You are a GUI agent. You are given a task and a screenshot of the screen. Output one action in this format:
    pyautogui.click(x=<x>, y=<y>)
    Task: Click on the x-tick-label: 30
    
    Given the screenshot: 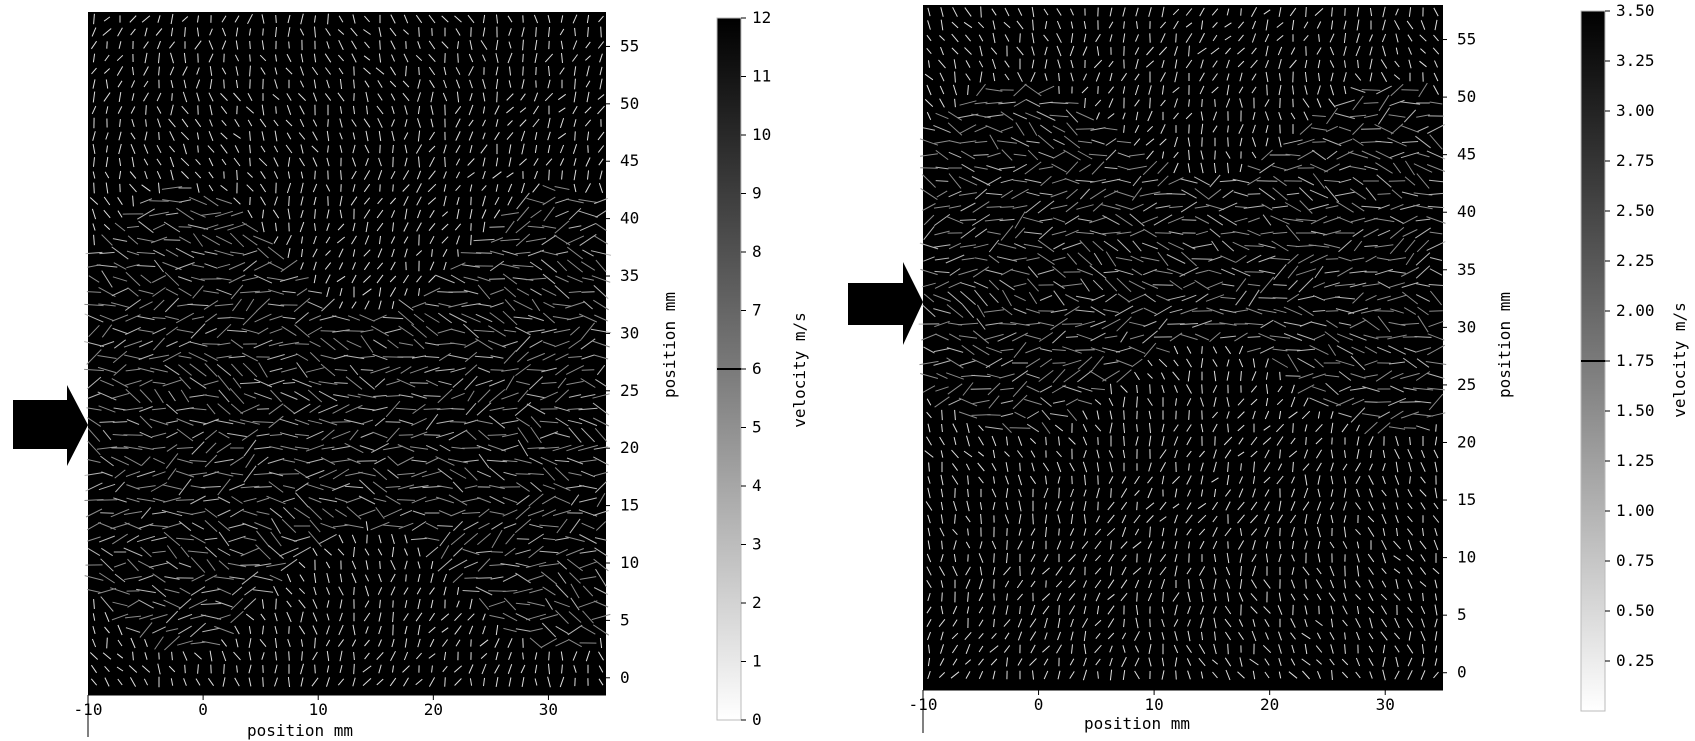 What is the action you would take?
    pyautogui.click(x=1385, y=704)
    